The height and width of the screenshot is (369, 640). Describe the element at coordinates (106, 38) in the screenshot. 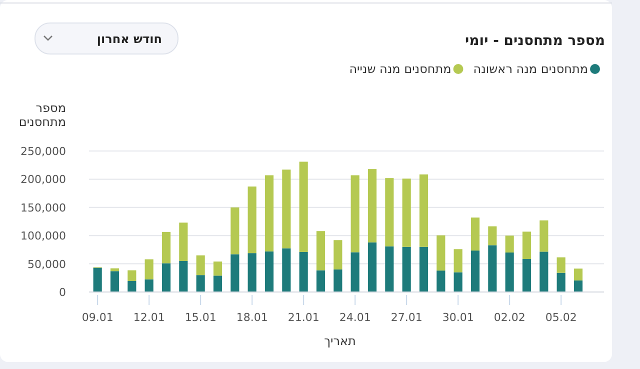

I see `dropdown: חודש אחרון` at that location.